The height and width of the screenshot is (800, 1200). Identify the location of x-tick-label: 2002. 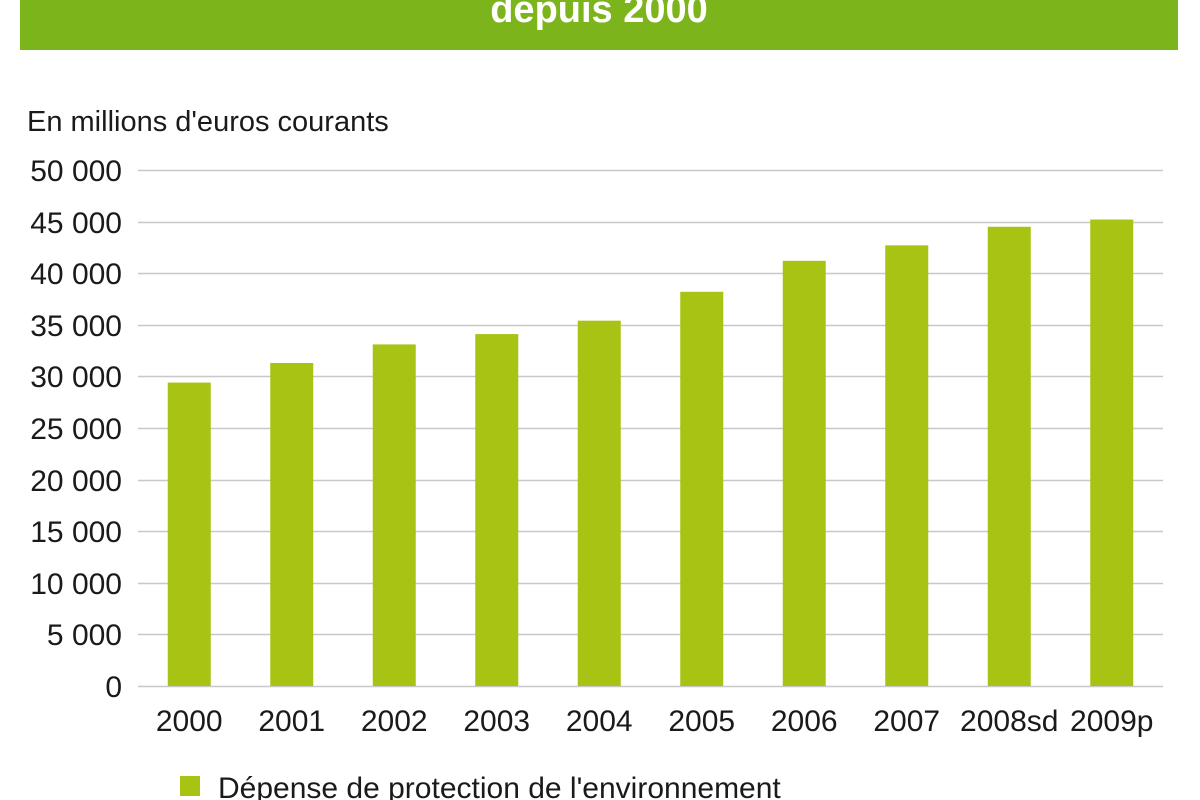
(394, 721).